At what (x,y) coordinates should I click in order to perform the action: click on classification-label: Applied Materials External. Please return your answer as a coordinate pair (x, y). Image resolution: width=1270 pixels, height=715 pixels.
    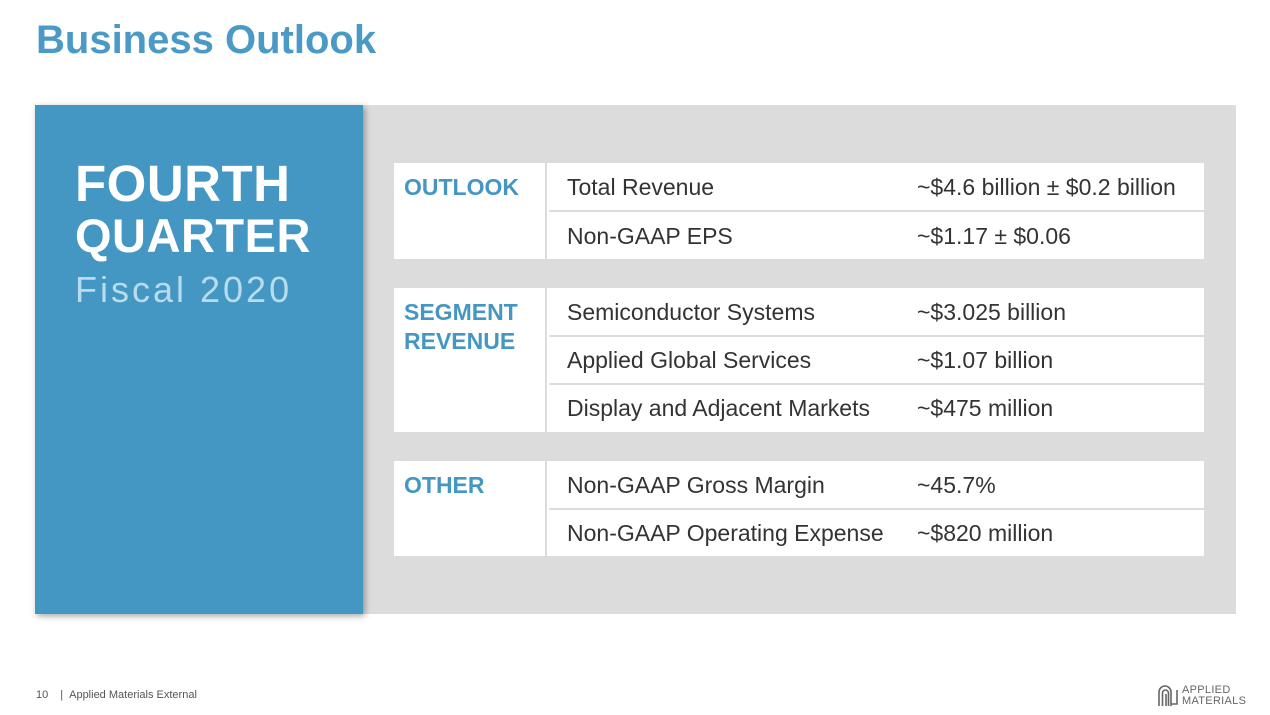
    Looking at the image, I should click on (133, 695).